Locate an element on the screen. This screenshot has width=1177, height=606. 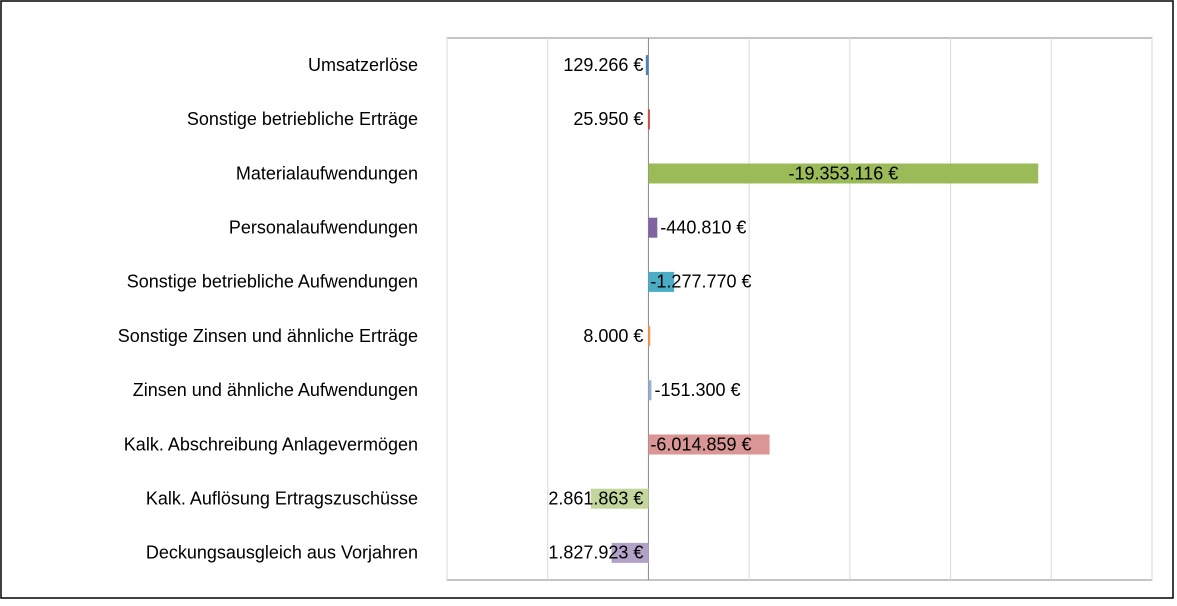
data-label: 2.861.863 € is located at coordinates (595, 498).